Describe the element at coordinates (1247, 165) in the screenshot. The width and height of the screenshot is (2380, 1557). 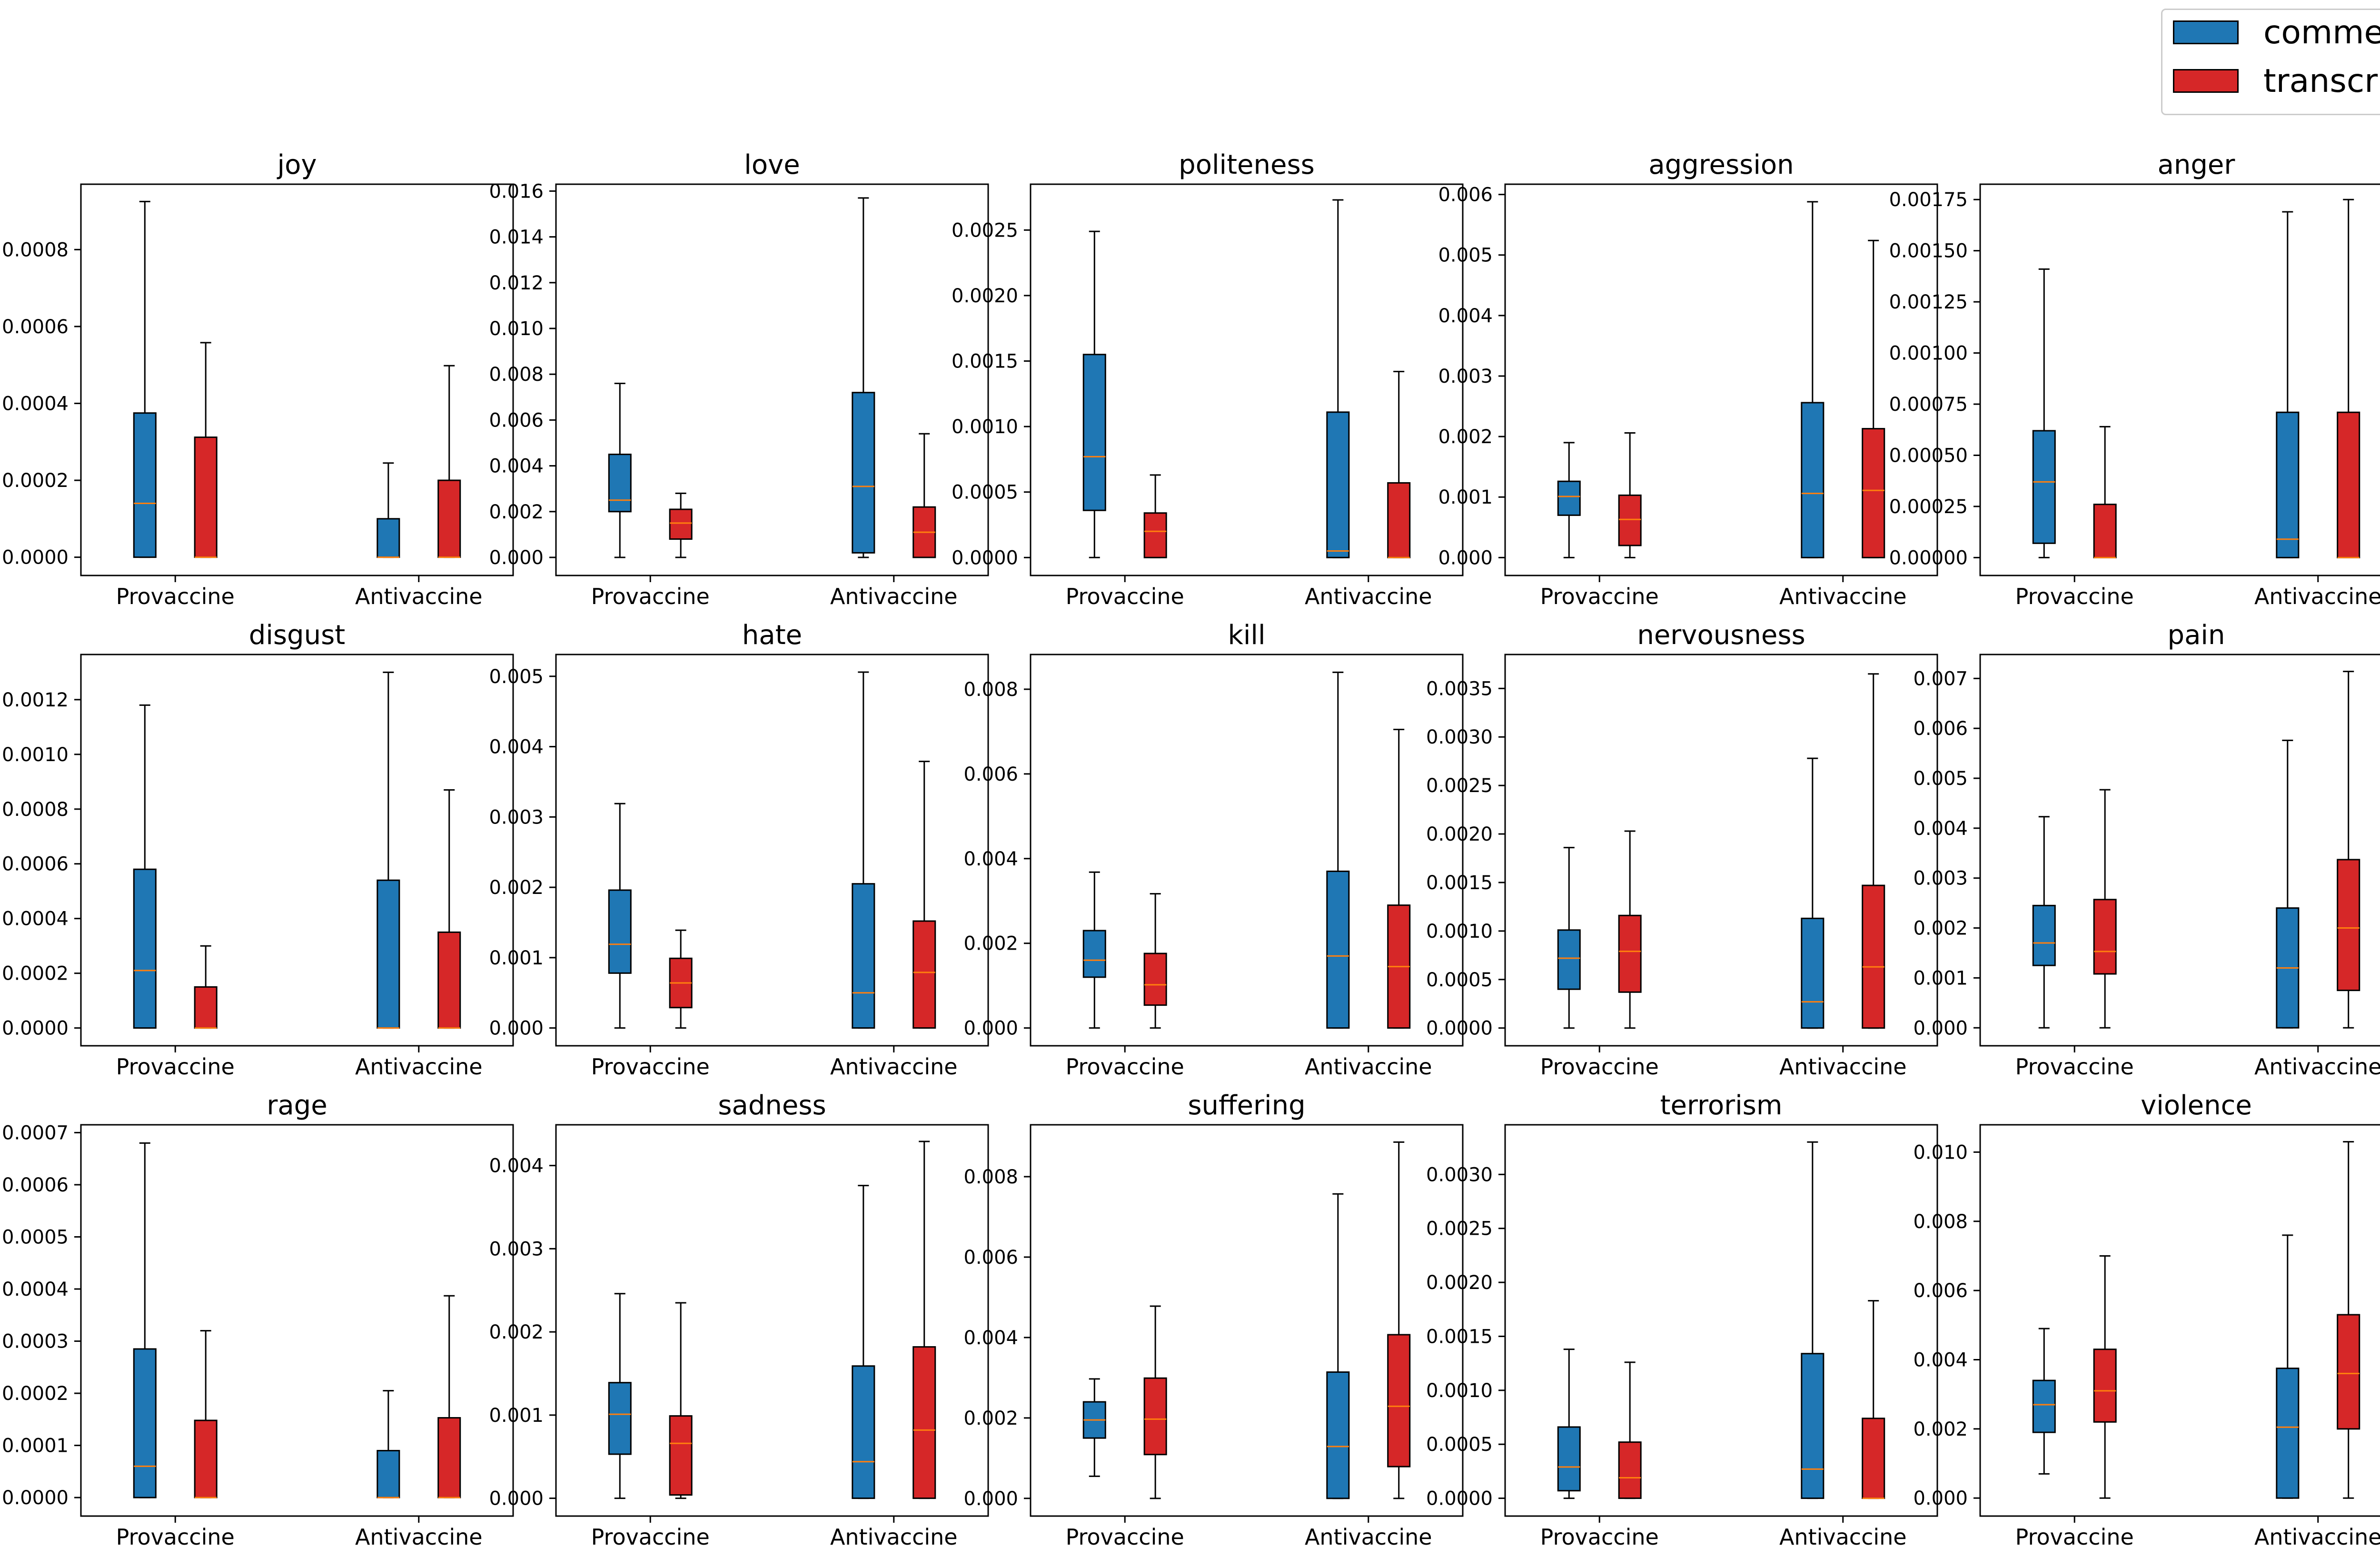
I see `subplot-title: politeness` at that location.